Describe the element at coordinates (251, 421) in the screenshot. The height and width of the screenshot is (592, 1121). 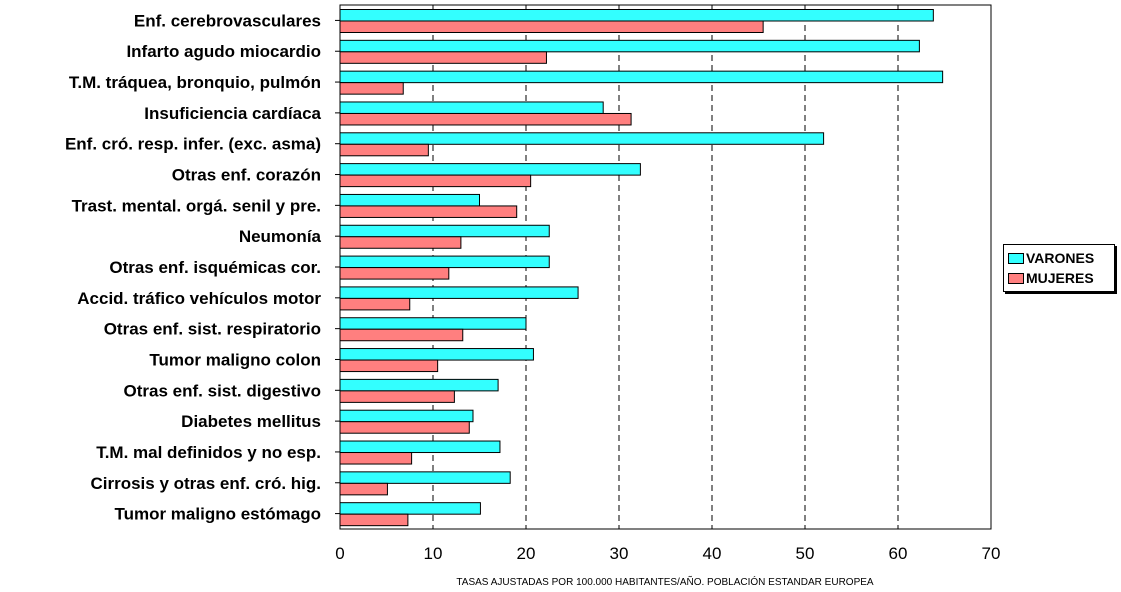
I see `category-label: Diabetes mellitus` at that location.